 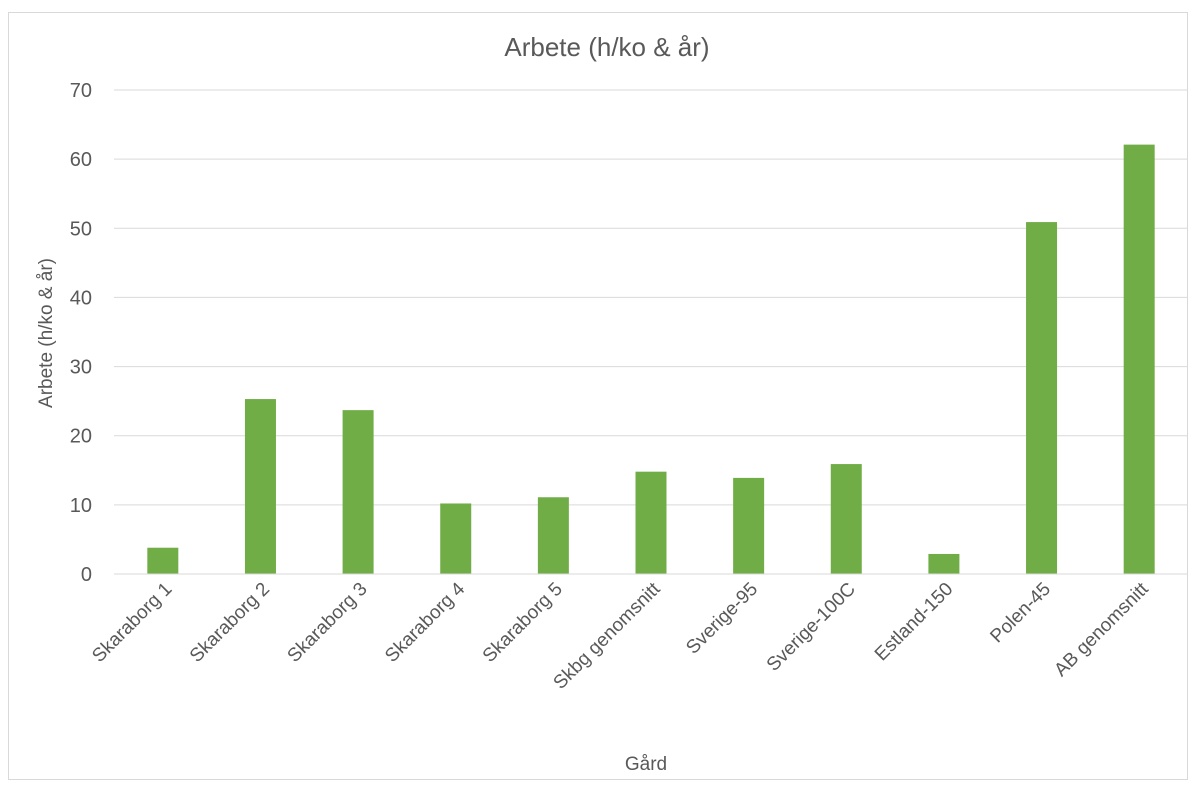 I want to click on x-tick-label: Skaraborg 3, so click(x=328, y=623).